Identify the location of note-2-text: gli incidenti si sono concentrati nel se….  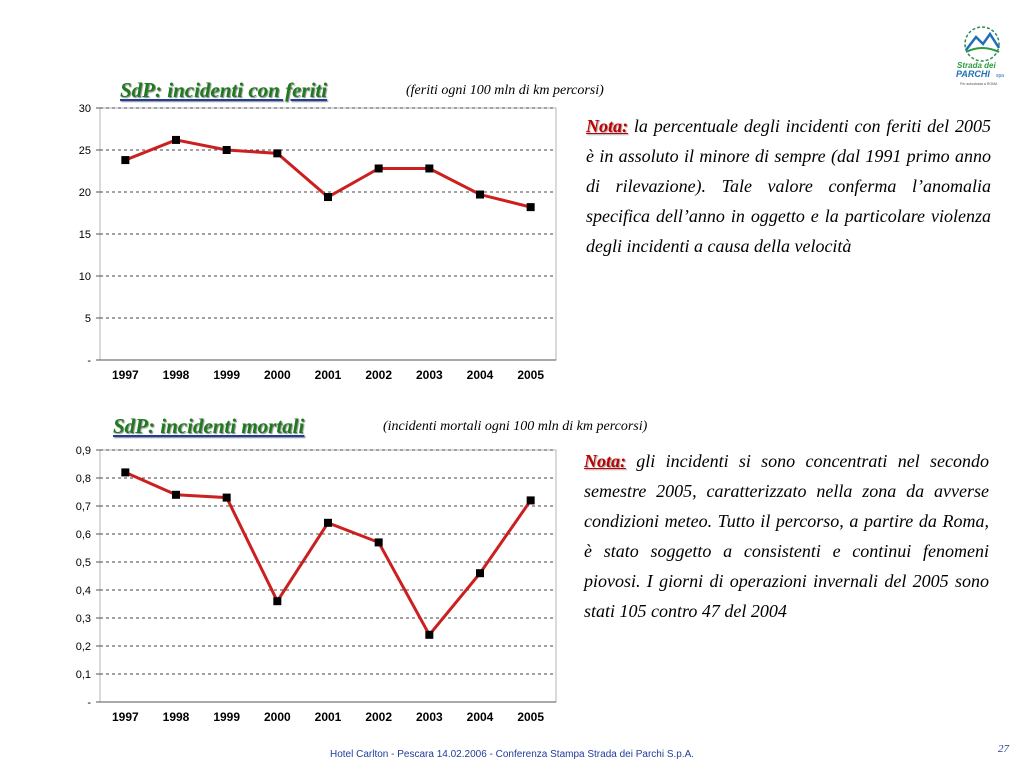
(786, 536).